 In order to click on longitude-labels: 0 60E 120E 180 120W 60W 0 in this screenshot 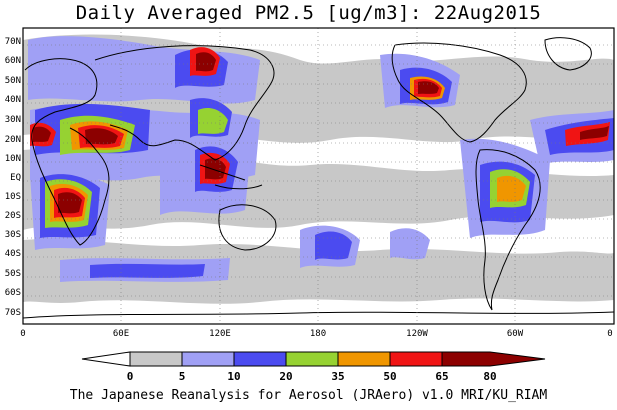, I will do `click(316, 334)`.